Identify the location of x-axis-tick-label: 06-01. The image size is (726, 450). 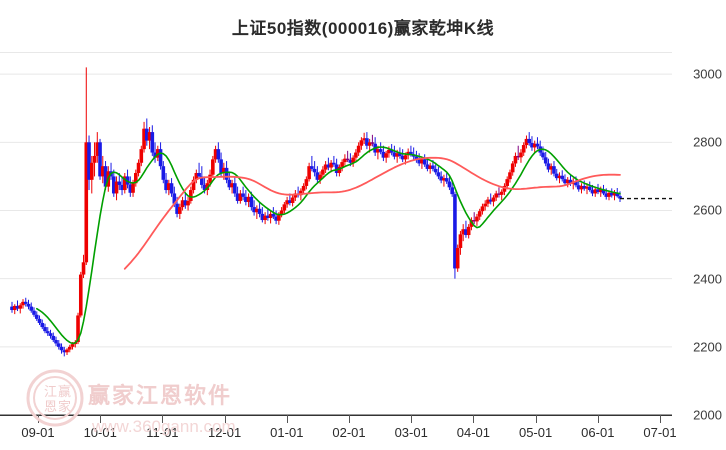
(598, 432).